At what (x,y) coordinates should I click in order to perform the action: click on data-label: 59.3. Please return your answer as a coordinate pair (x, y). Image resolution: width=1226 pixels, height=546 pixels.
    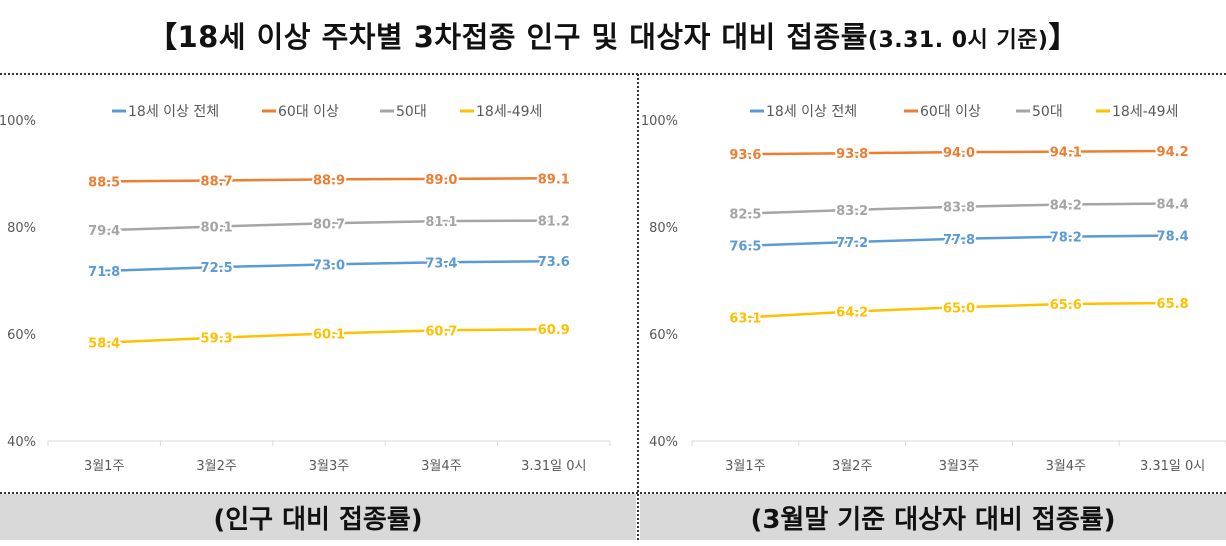
    Looking at the image, I should click on (217, 339).